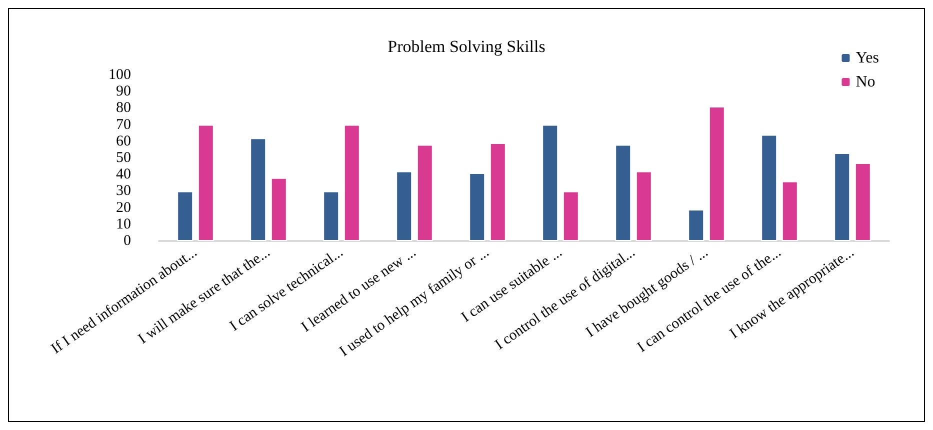 The width and height of the screenshot is (933, 430). Describe the element at coordinates (867, 58) in the screenshot. I see `legend-label: Yes` at that location.